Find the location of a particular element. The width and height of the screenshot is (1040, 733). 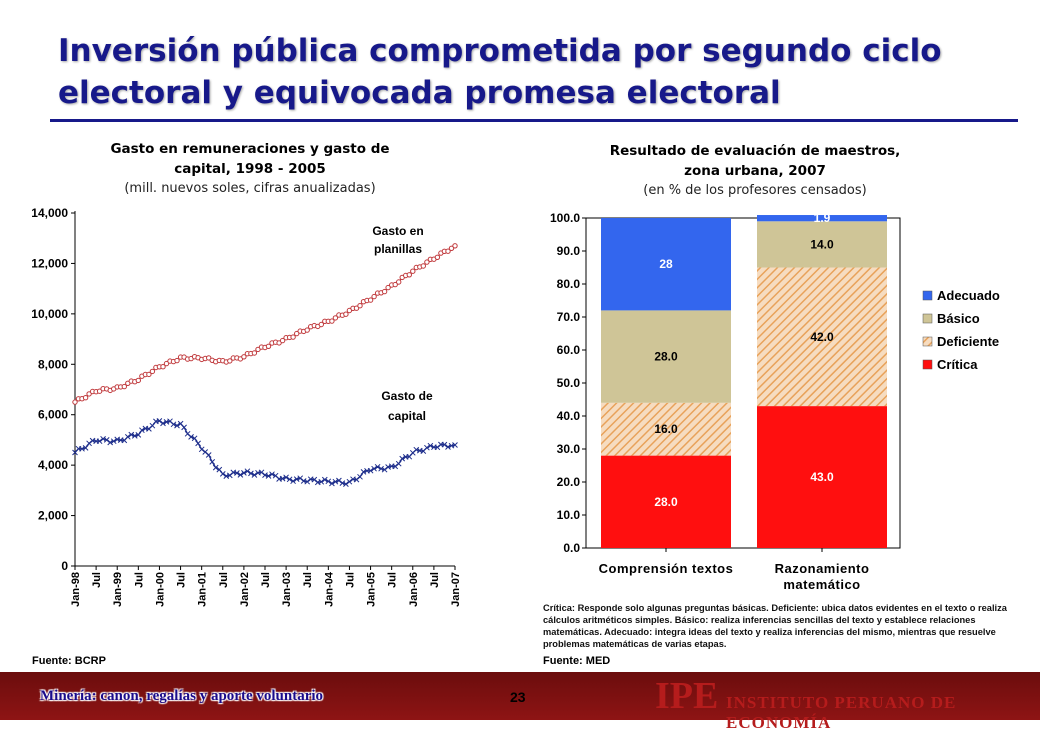

x-tick-label: Jan-01 is located at coordinates (203, 589).